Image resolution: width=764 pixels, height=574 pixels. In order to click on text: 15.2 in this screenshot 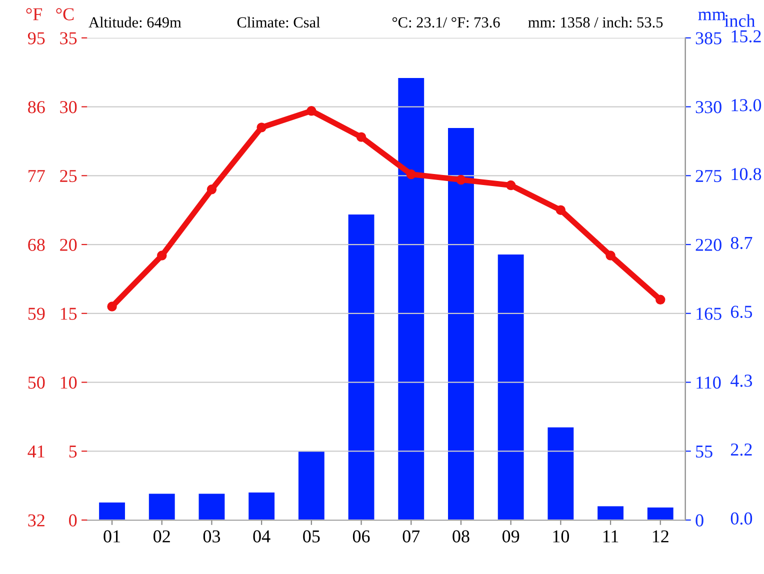, I will do `click(746, 36)`.